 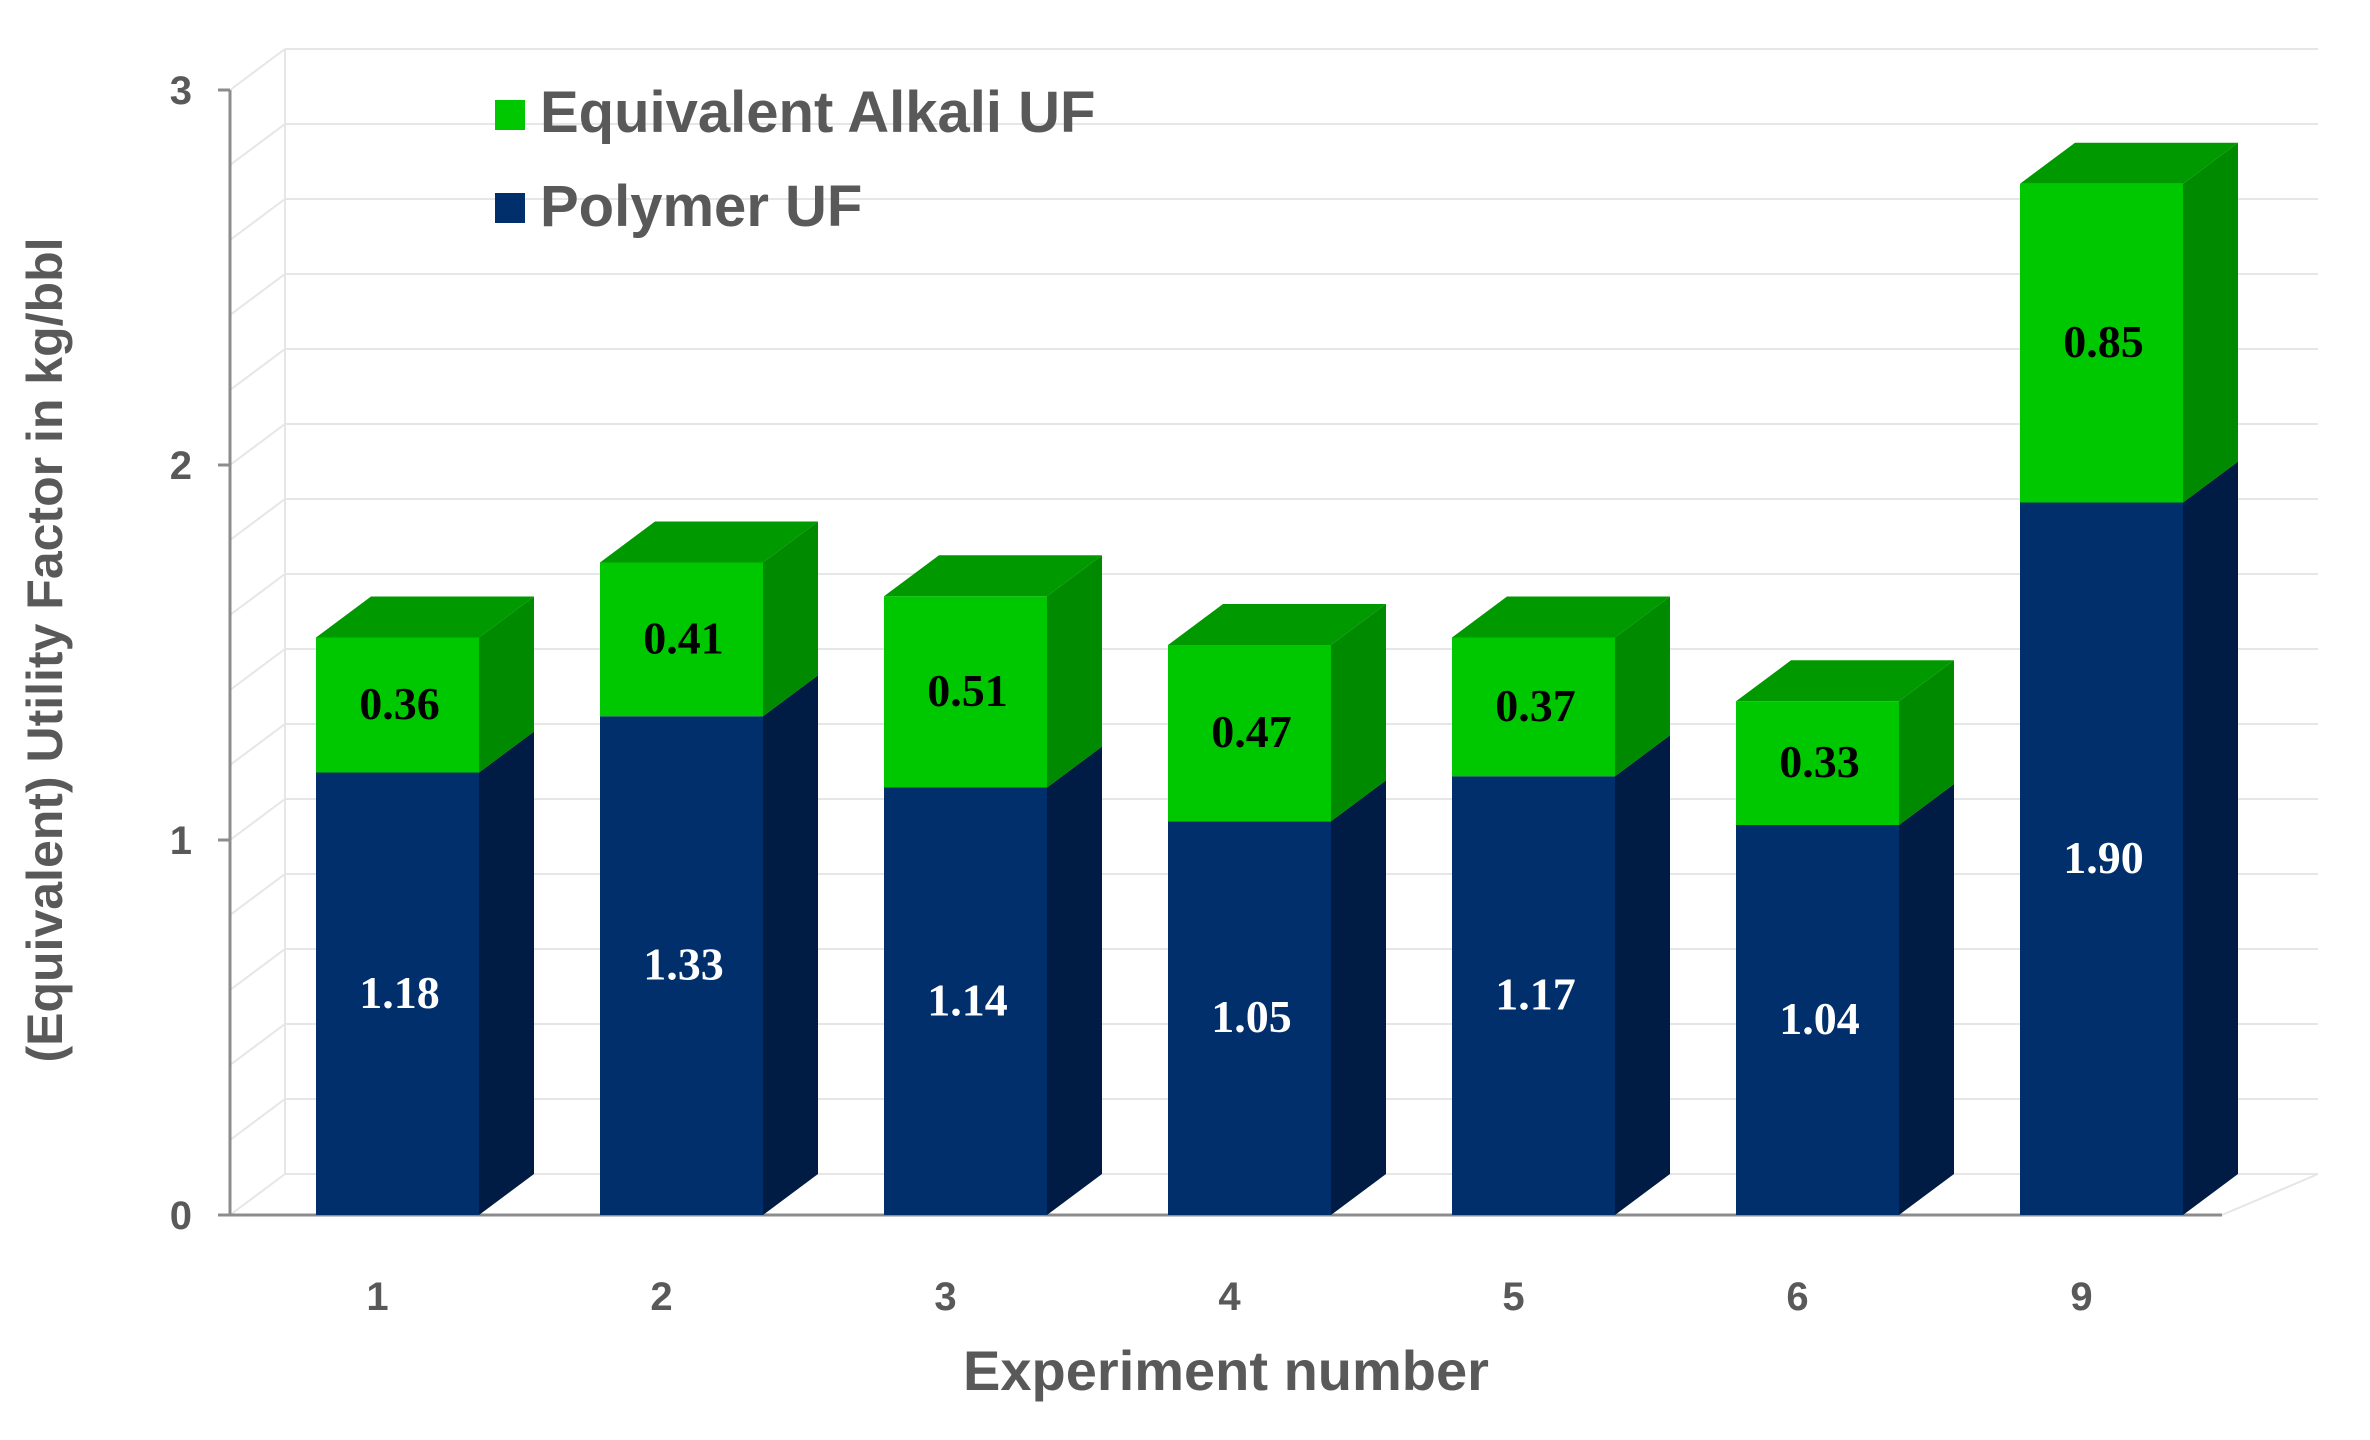 I want to click on data-label-alkali: 0.85, so click(x=2103, y=341).